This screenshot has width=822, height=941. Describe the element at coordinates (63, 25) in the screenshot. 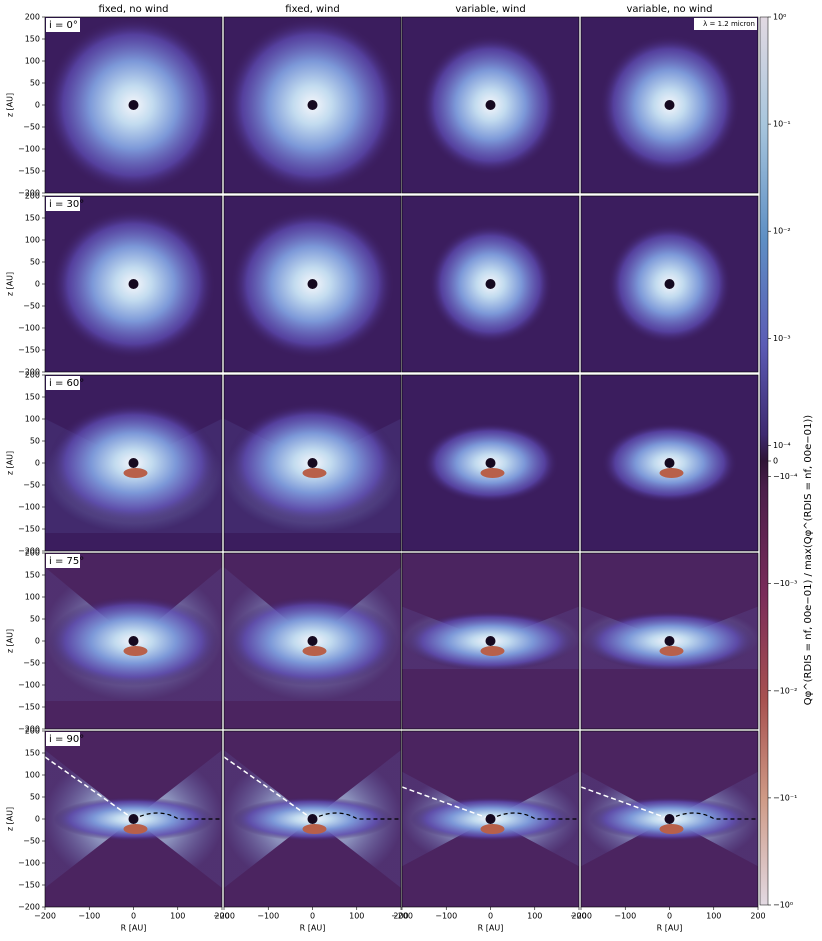

I see `row-label: i = 0°` at that location.